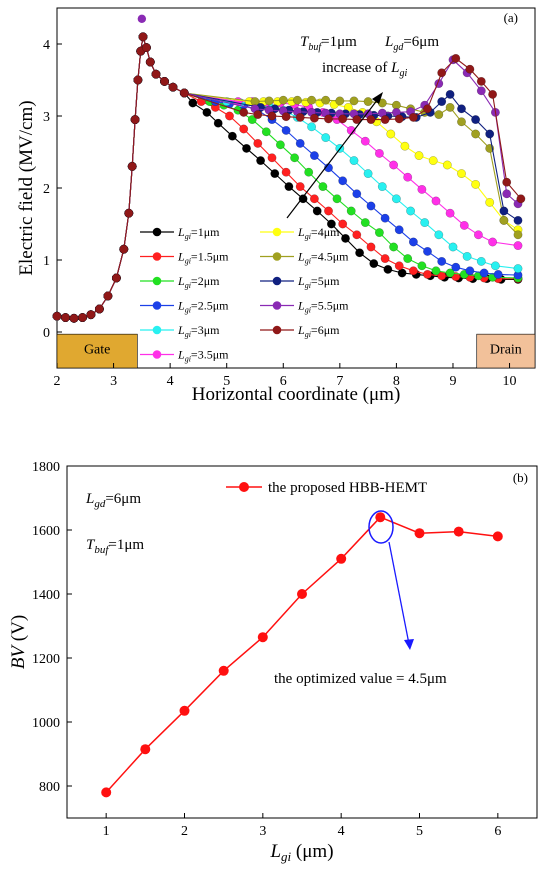 This screenshot has width=550, height=870. What do you see at coordinates (301, 852) in the screenshot?
I see `panel-b-xlabel: Lgi (μm)` at bounding box center [301, 852].